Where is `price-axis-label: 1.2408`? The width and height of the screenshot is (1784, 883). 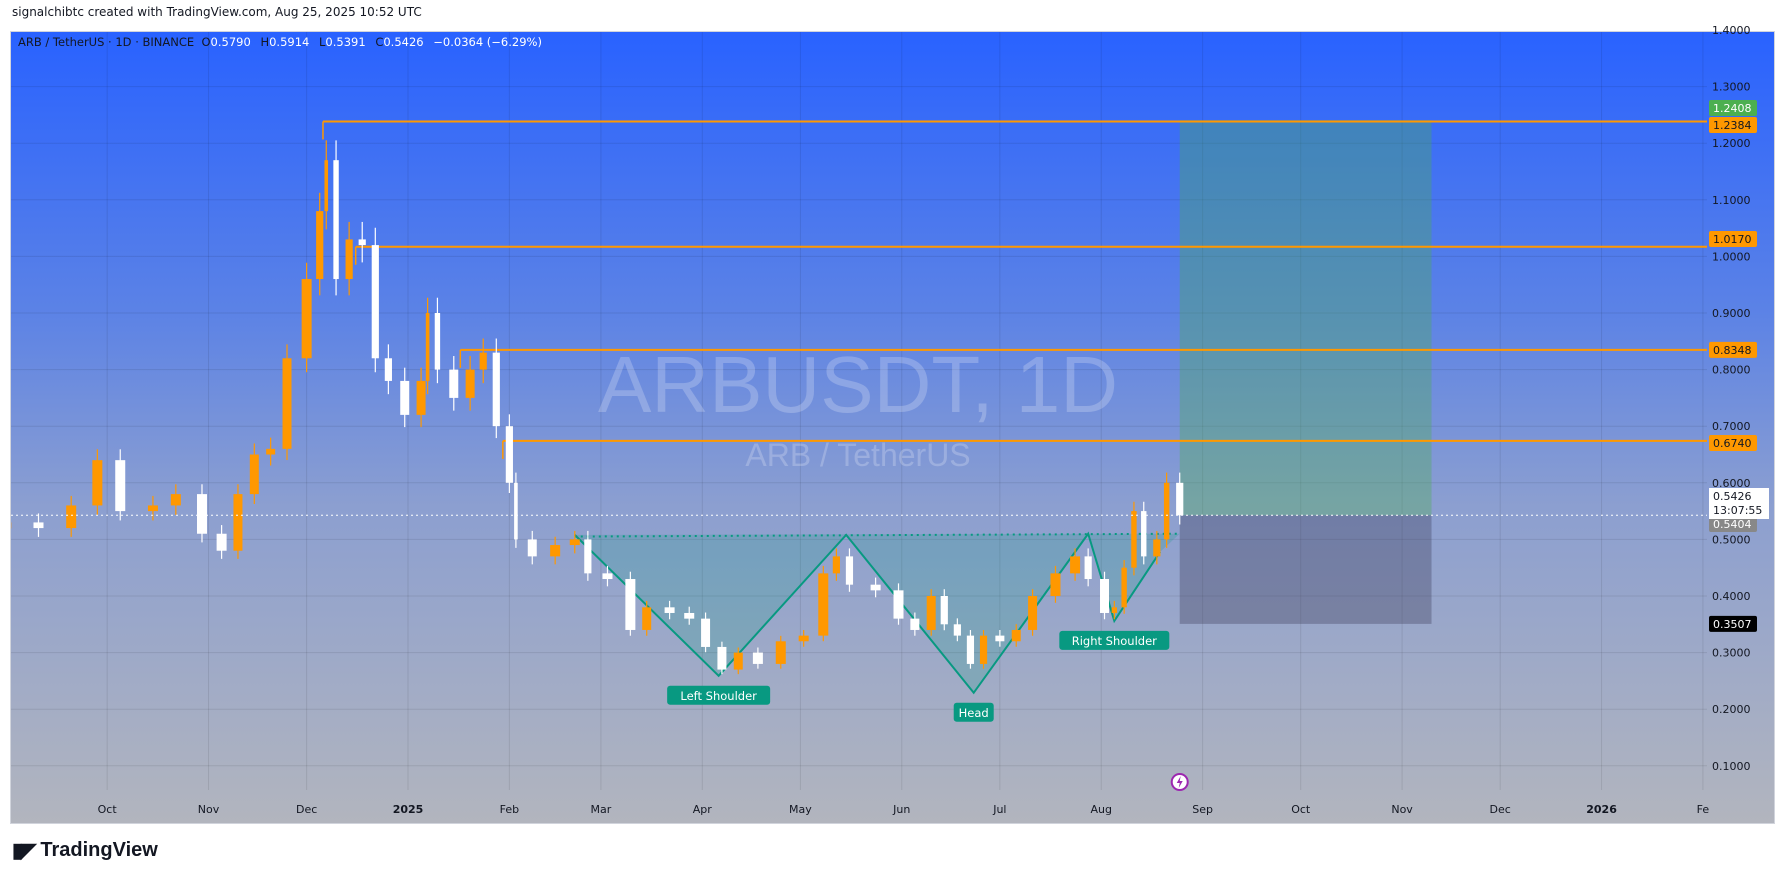
price-axis-label: 1.2408 is located at coordinates (1733, 108).